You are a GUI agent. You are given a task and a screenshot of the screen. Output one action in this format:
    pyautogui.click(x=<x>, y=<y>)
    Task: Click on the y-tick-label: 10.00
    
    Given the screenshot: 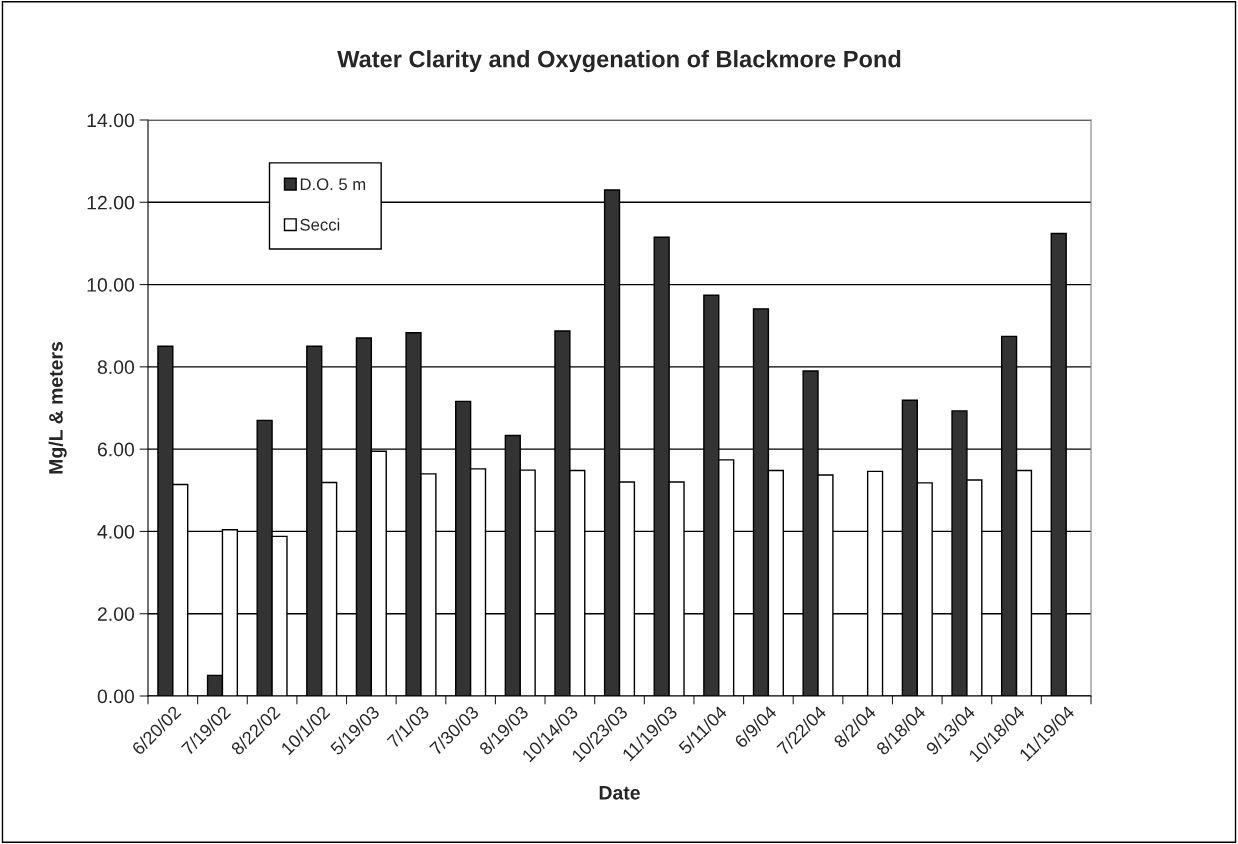 What is the action you would take?
    pyautogui.click(x=111, y=285)
    